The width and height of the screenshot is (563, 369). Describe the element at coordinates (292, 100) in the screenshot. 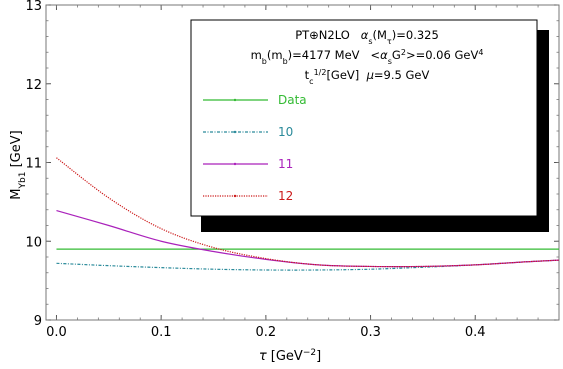

I see `legend-label-Data: Data` at that location.